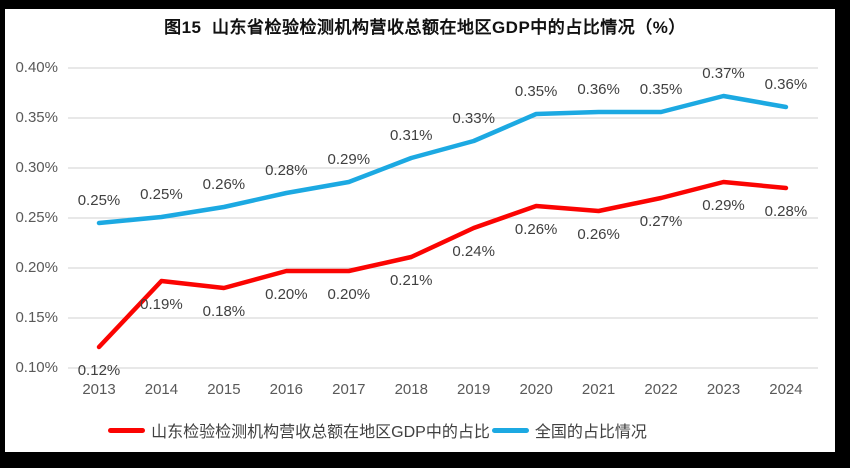 The height and width of the screenshot is (468, 850). Describe the element at coordinates (320, 432) in the screenshot. I see `legend-label-shandong: 山东检验检测机构营收总额在地区GDP中的占比` at that location.